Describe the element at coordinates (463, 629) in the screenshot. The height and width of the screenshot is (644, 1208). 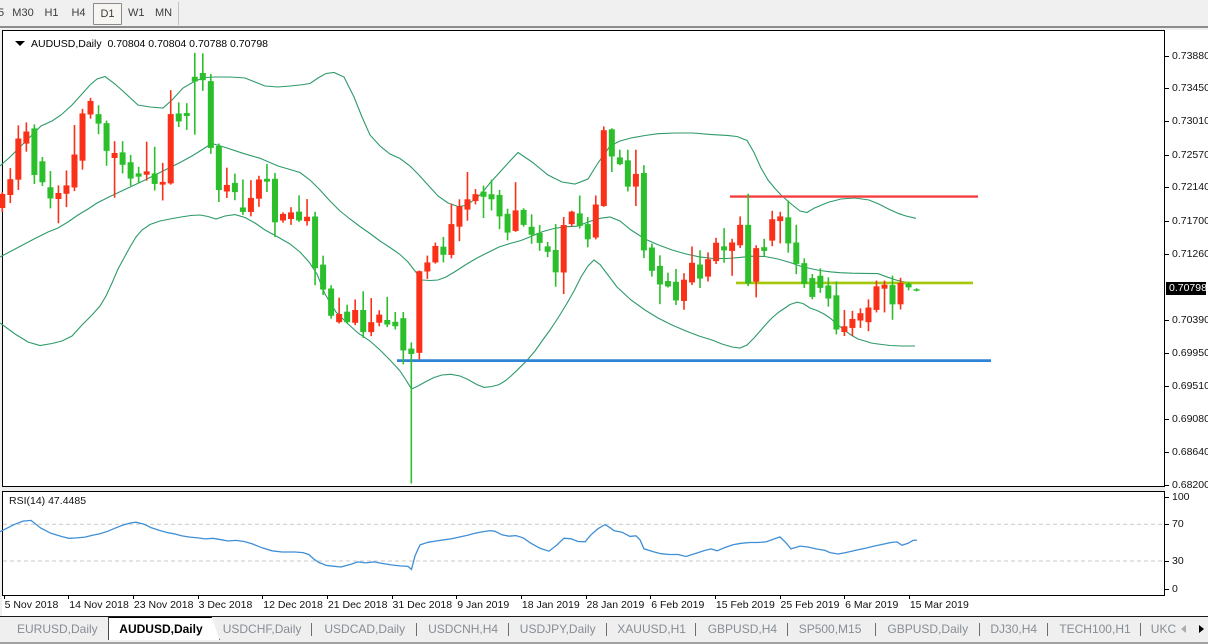
I see `tab-USDCNH-H4: USDCNH,H4` at that location.